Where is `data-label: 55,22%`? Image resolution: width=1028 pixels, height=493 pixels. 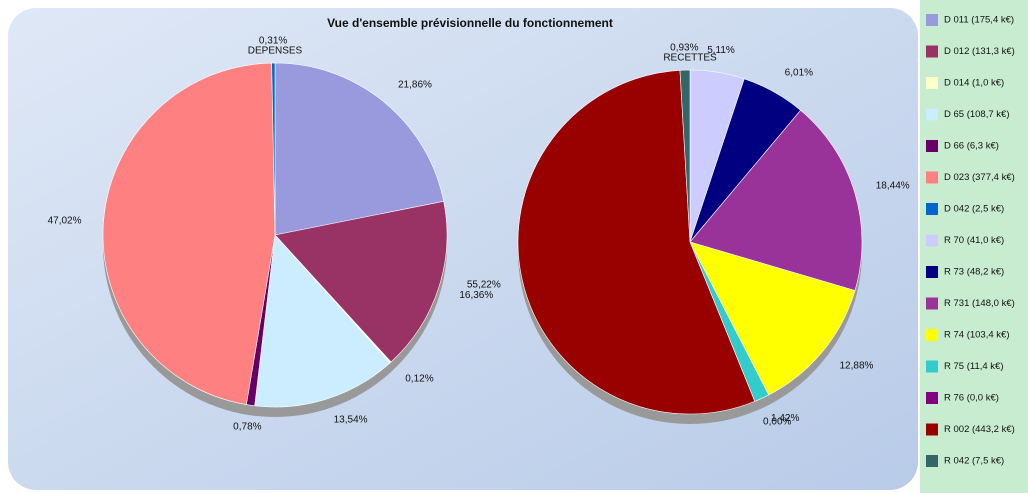 data-label: 55,22% is located at coordinates (484, 284).